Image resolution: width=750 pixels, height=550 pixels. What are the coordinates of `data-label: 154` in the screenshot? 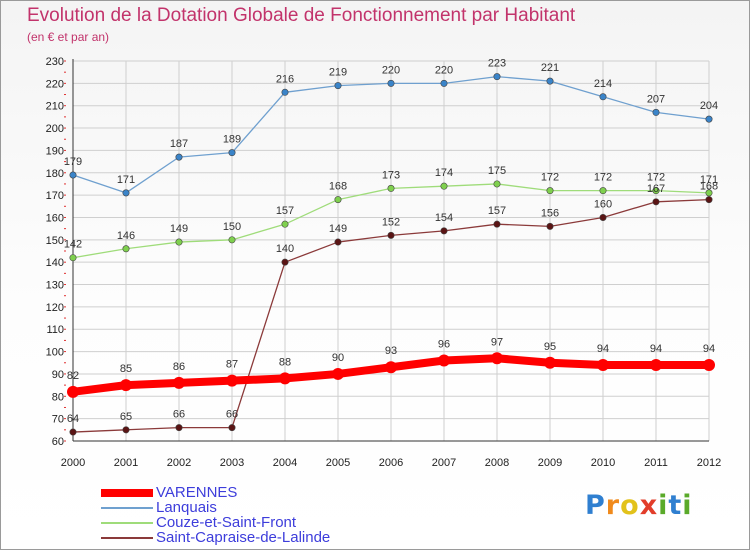 It's located at (444, 218).